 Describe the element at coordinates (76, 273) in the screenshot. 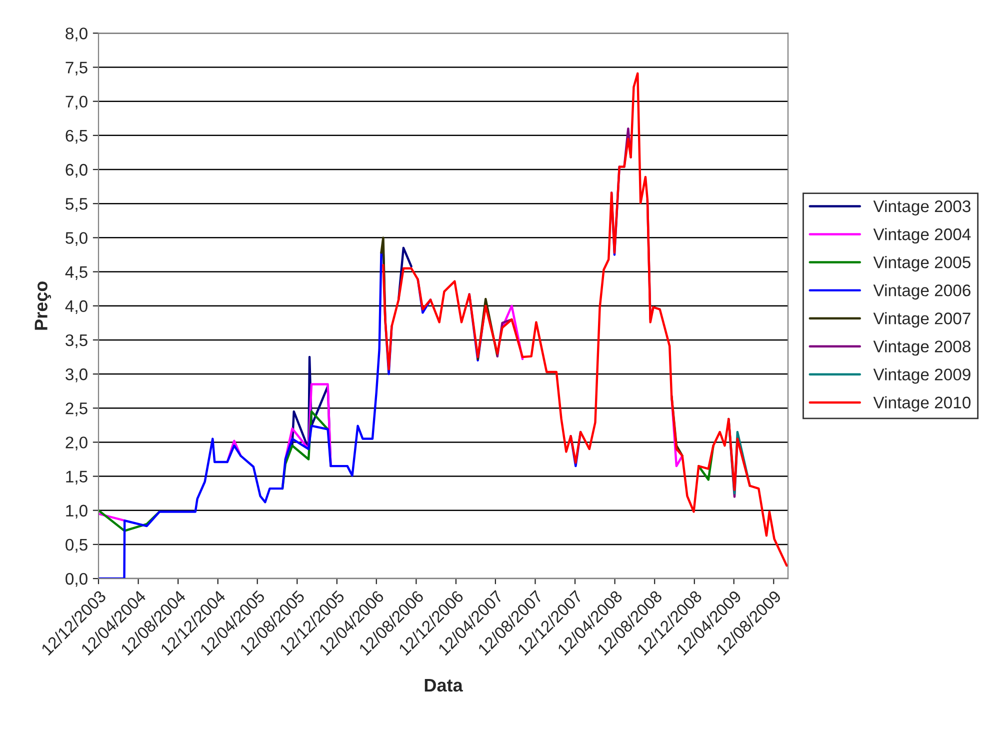

I see `y-tick-label: 4,5` at that location.